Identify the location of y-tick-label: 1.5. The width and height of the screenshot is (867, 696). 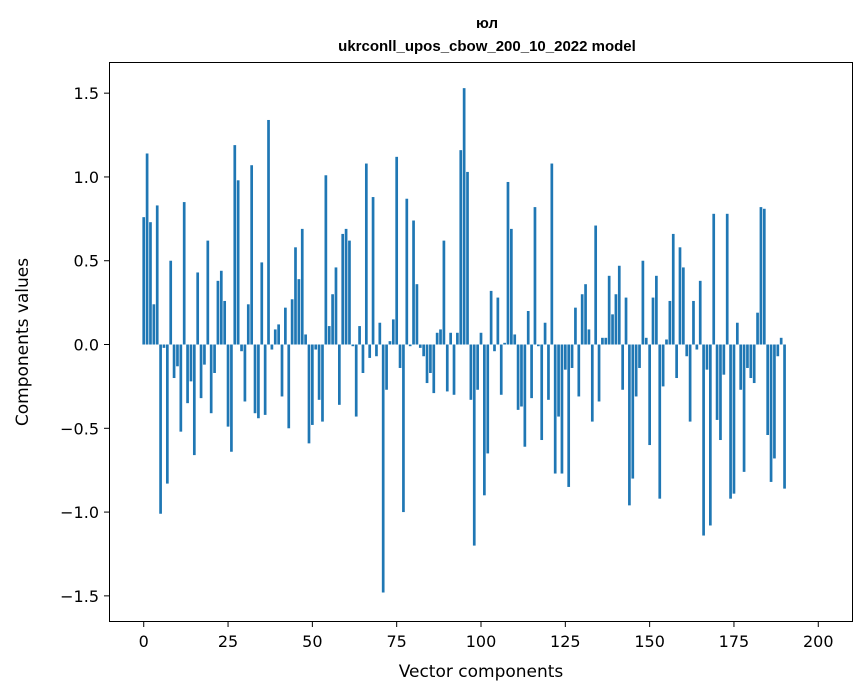
(86, 93).